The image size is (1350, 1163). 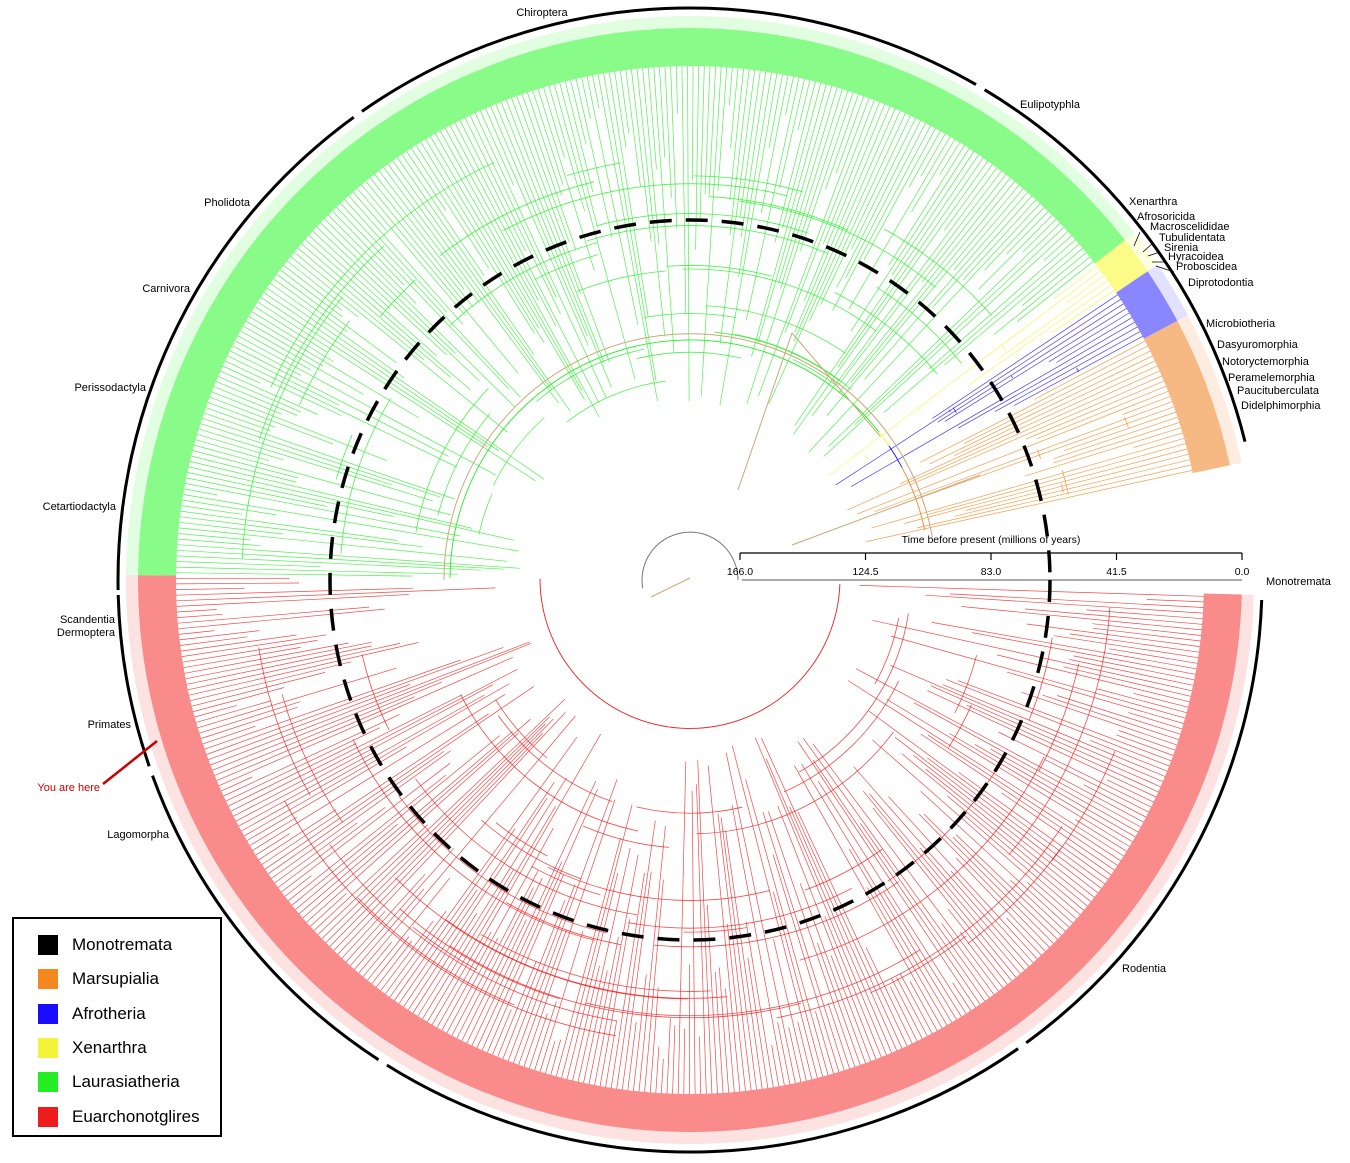 I want to click on order-boundary-arc, so click(x=669, y=59).